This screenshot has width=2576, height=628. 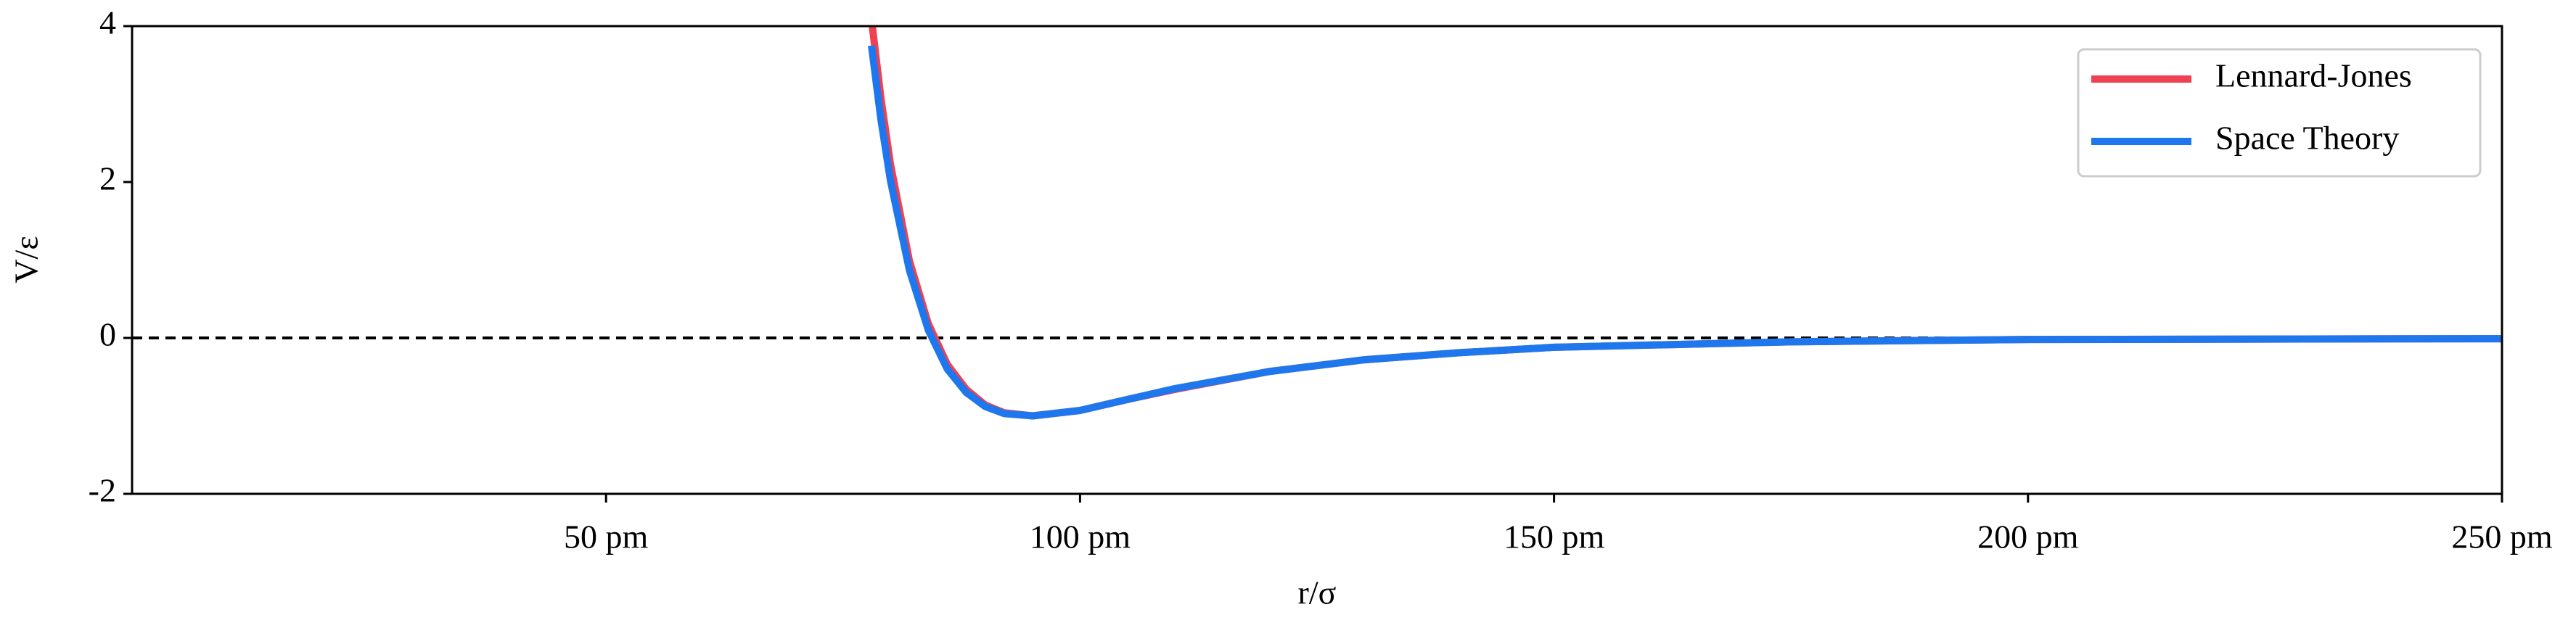 I want to click on legend-label: Space Theory, so click(x=2307, y=138).